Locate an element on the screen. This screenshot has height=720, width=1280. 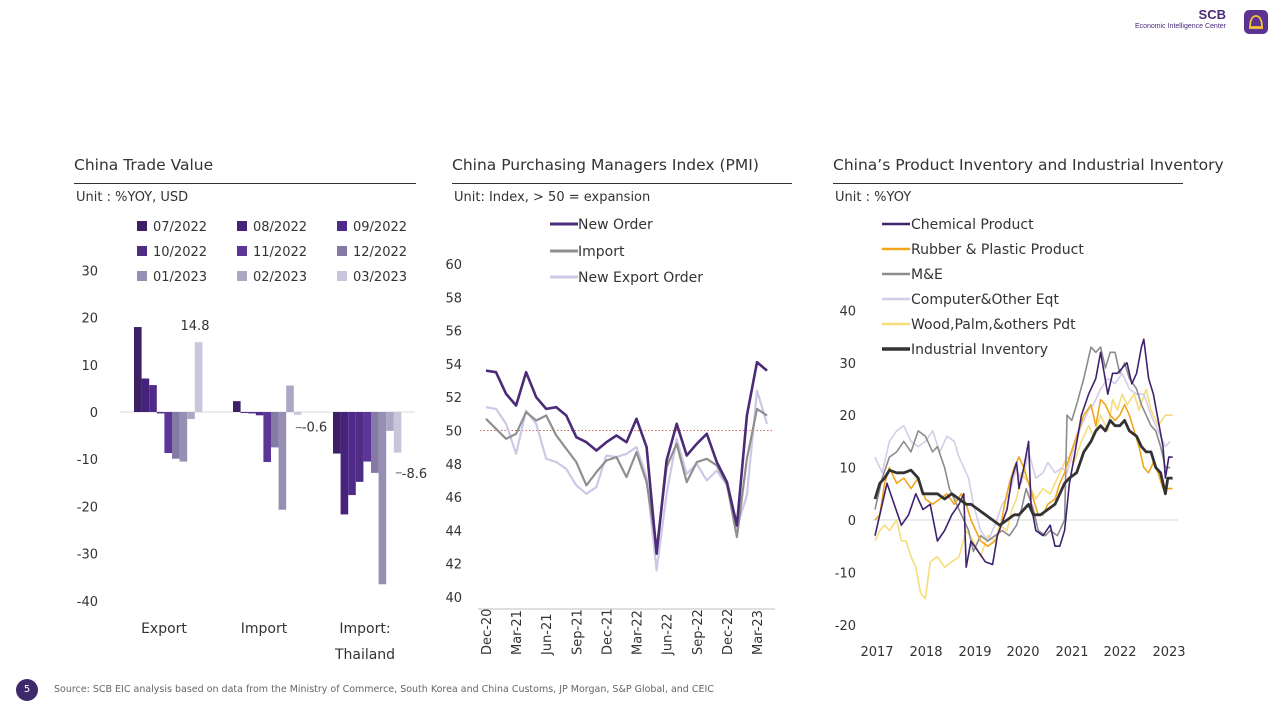
pmi-chart-title: China Purchasing Managers Index (PMI) is located at coordinates (605, 165).